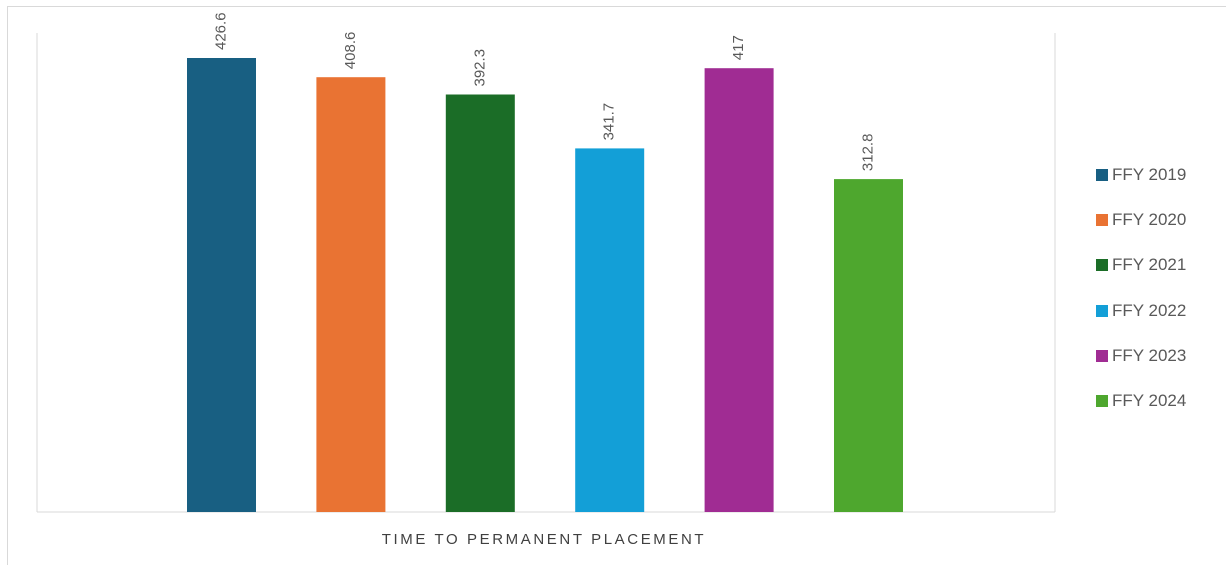 This screenshot has height=565, width=1226. Describe the element at coordinates (221, 285) in the screenshot. I see `bar-ffy-2019` at that location.